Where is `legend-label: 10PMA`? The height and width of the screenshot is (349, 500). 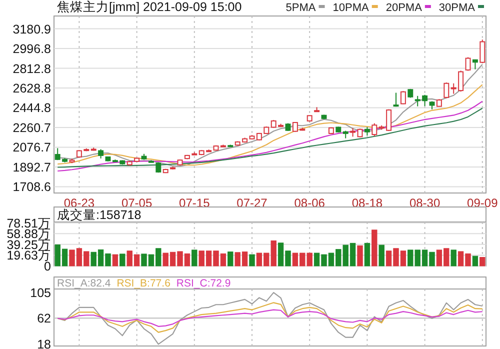 legend-label: 10PMA is located at coordinates (351, 8).